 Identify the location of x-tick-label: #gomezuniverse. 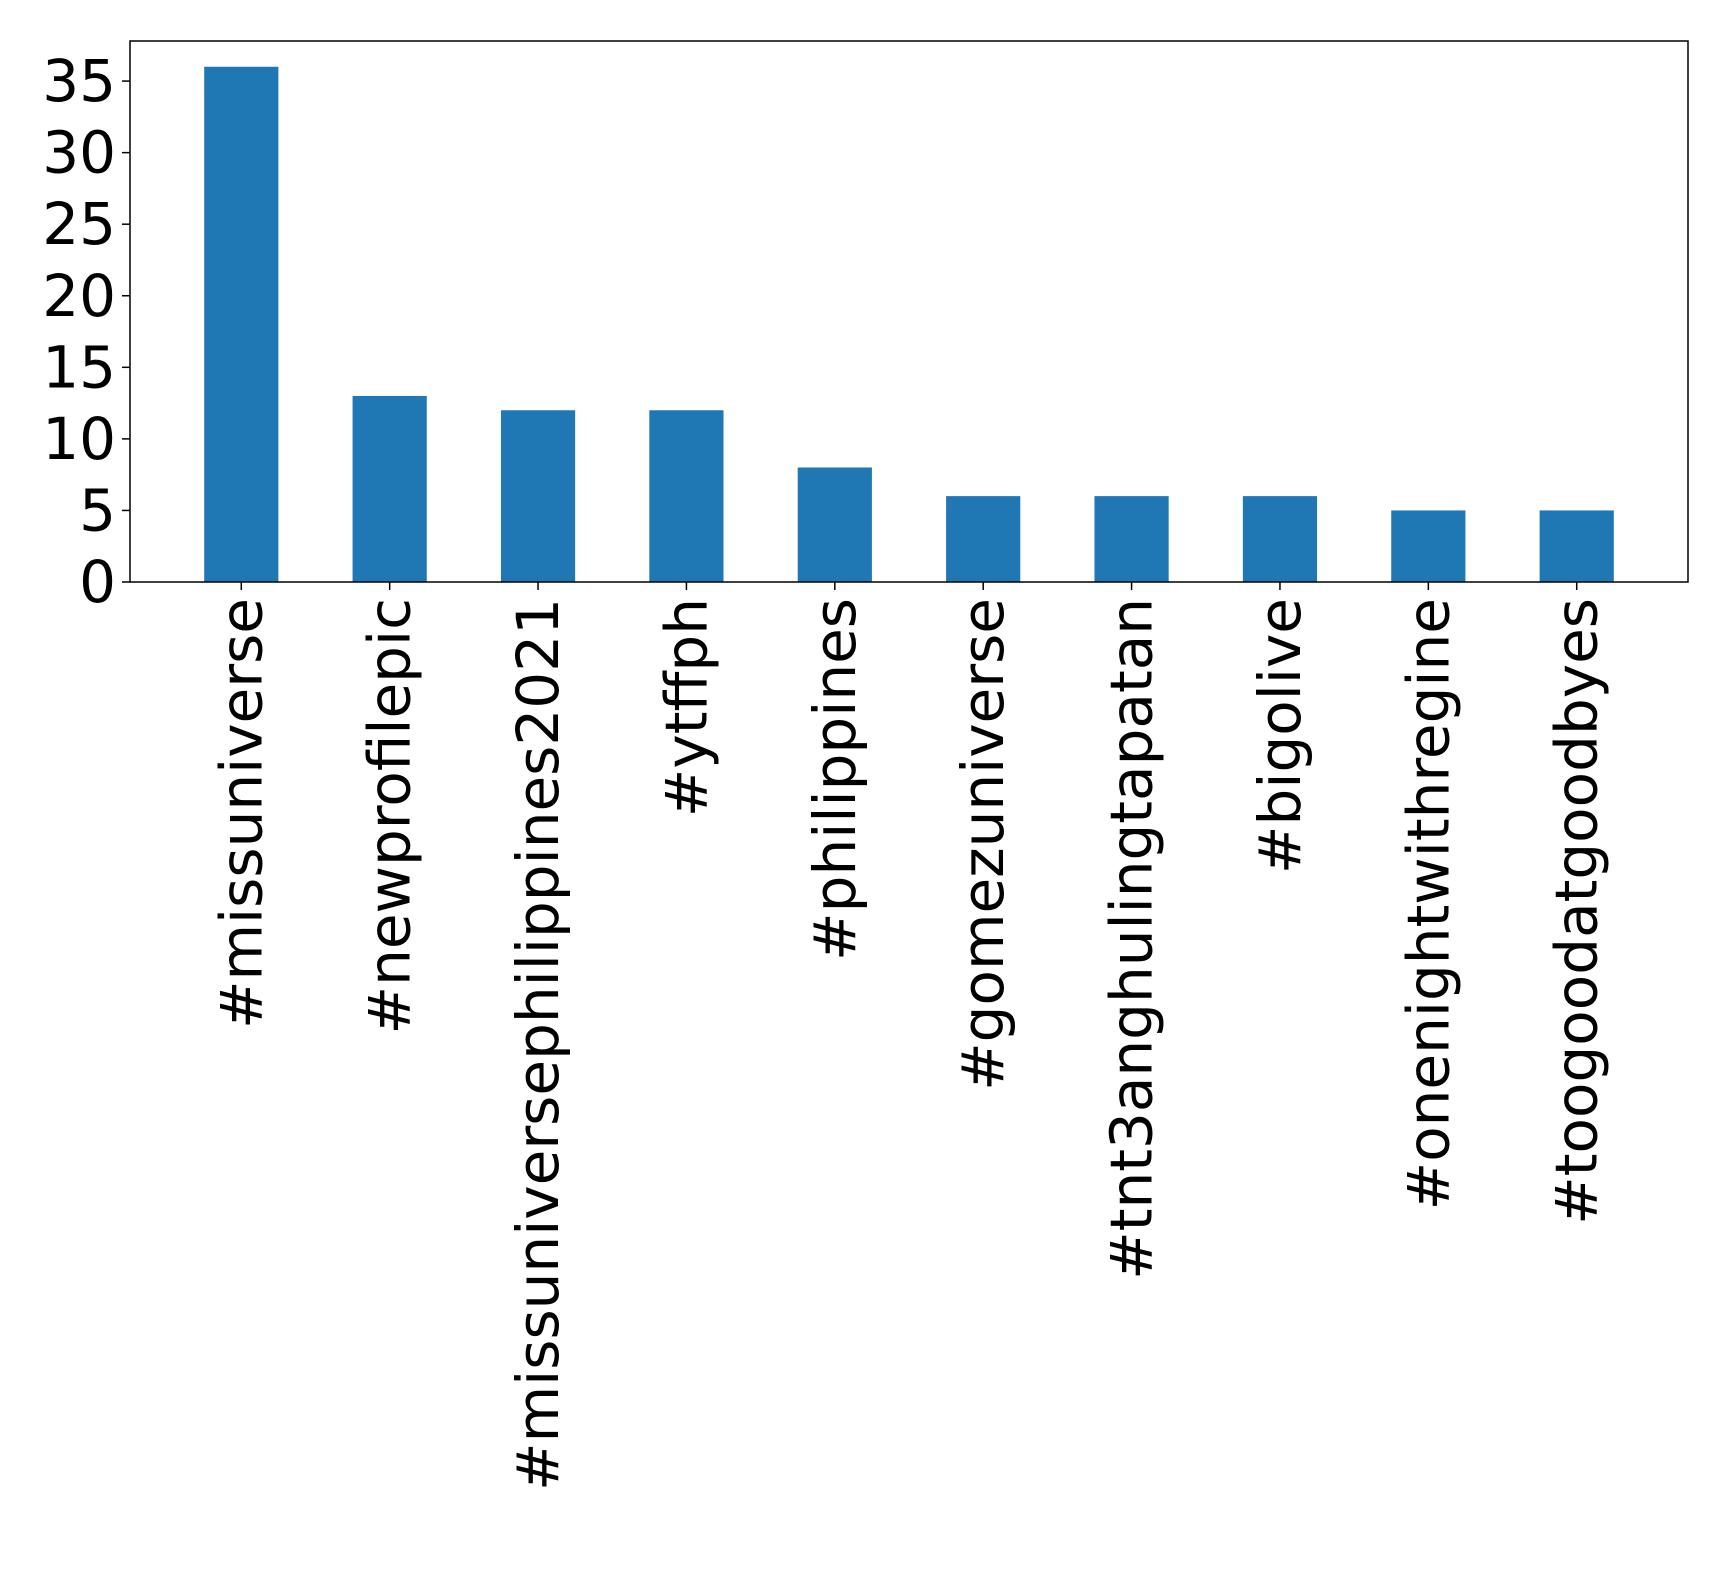
(983, 844).